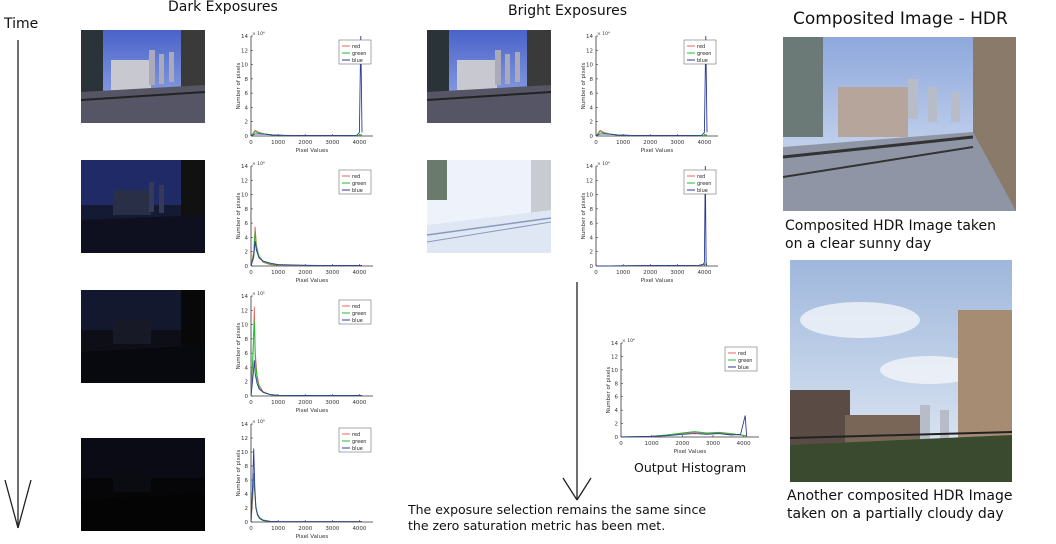  I want to click on bright-exposures-heading: Bright Exposures, so click(568, 11).